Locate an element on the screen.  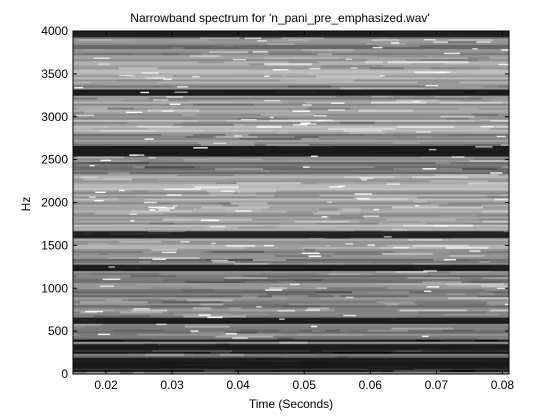
x-tick-label: 0.02 is located at coordinates (106, 385).